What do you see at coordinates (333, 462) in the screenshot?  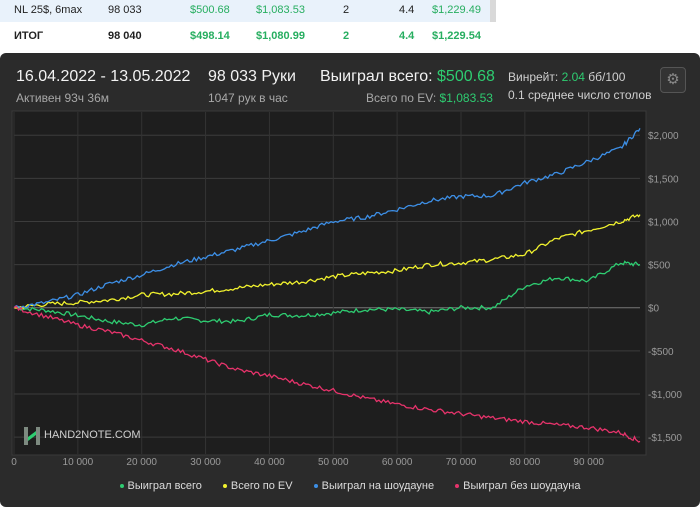 I see `x-tick-label: 50 000` at bounding box center [333, 462].